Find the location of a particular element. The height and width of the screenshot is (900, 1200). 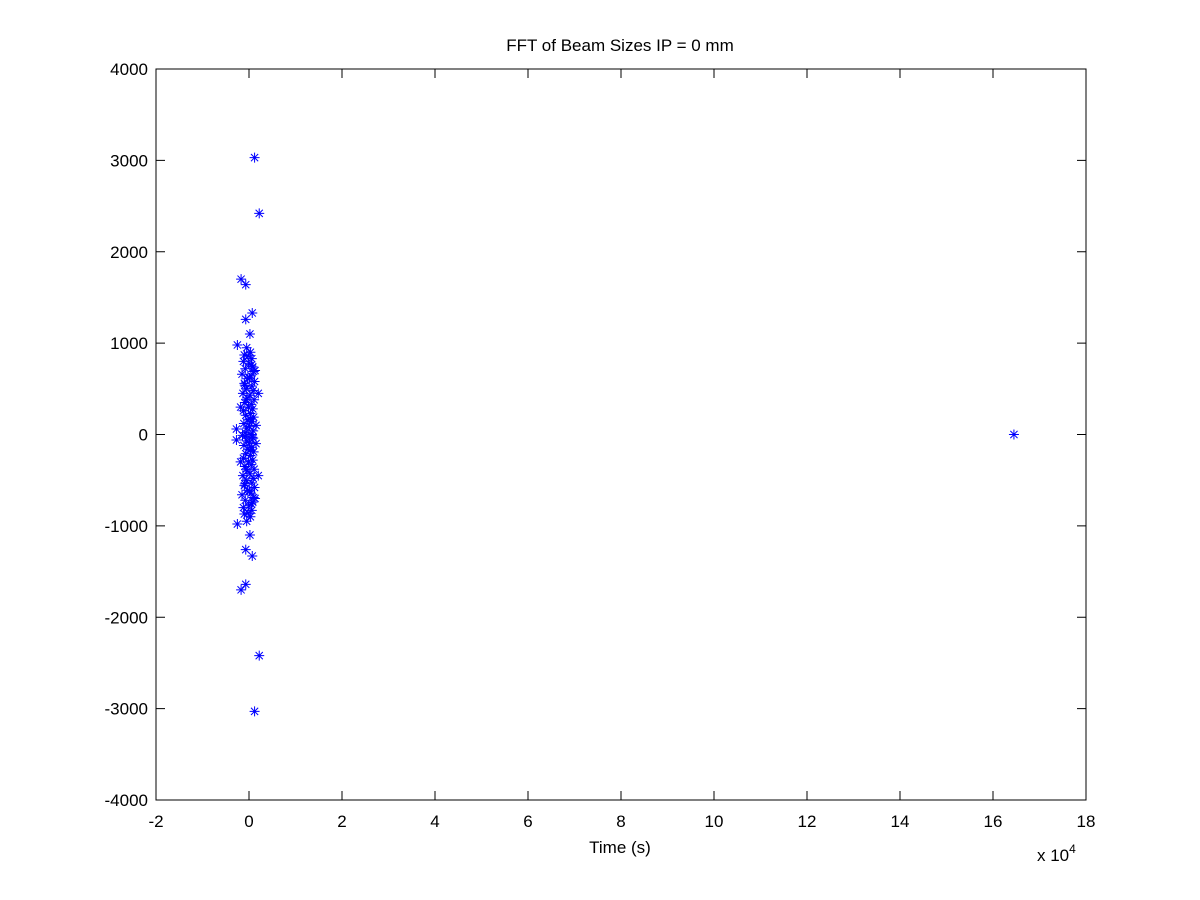

y-tick-label: 4000 is located at coordinates (129, 69).